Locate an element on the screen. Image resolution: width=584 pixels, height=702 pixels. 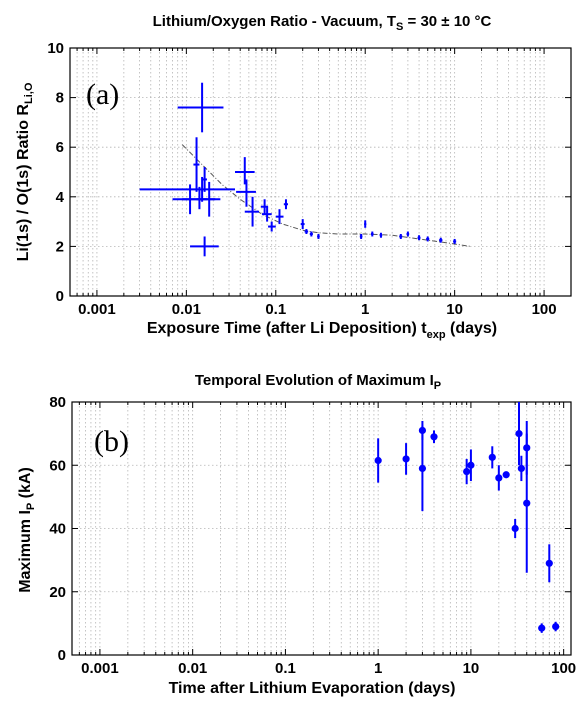
panel-a-label: (a) is located at coordinates (102, 94).